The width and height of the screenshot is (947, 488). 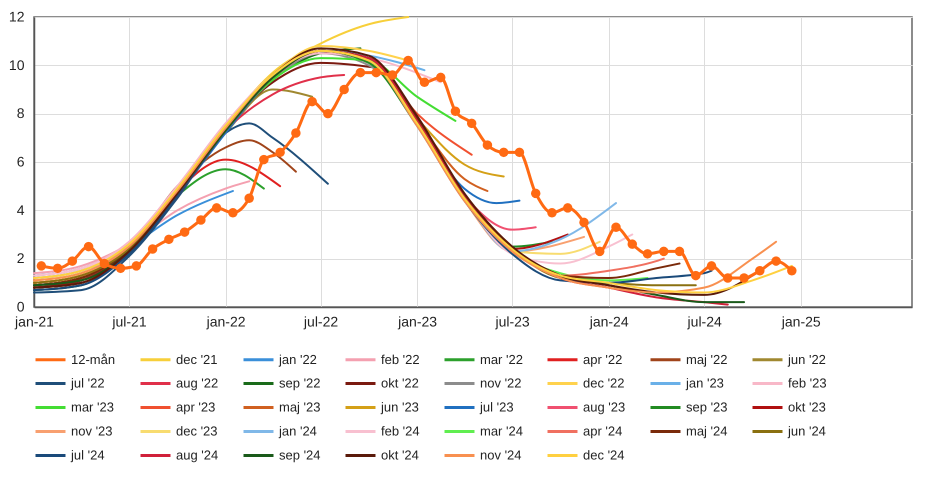 What do you see at coordinates (400, 455) in the screenshot?
I see `legend-label: okt '24` at bounding box center [400, 455].